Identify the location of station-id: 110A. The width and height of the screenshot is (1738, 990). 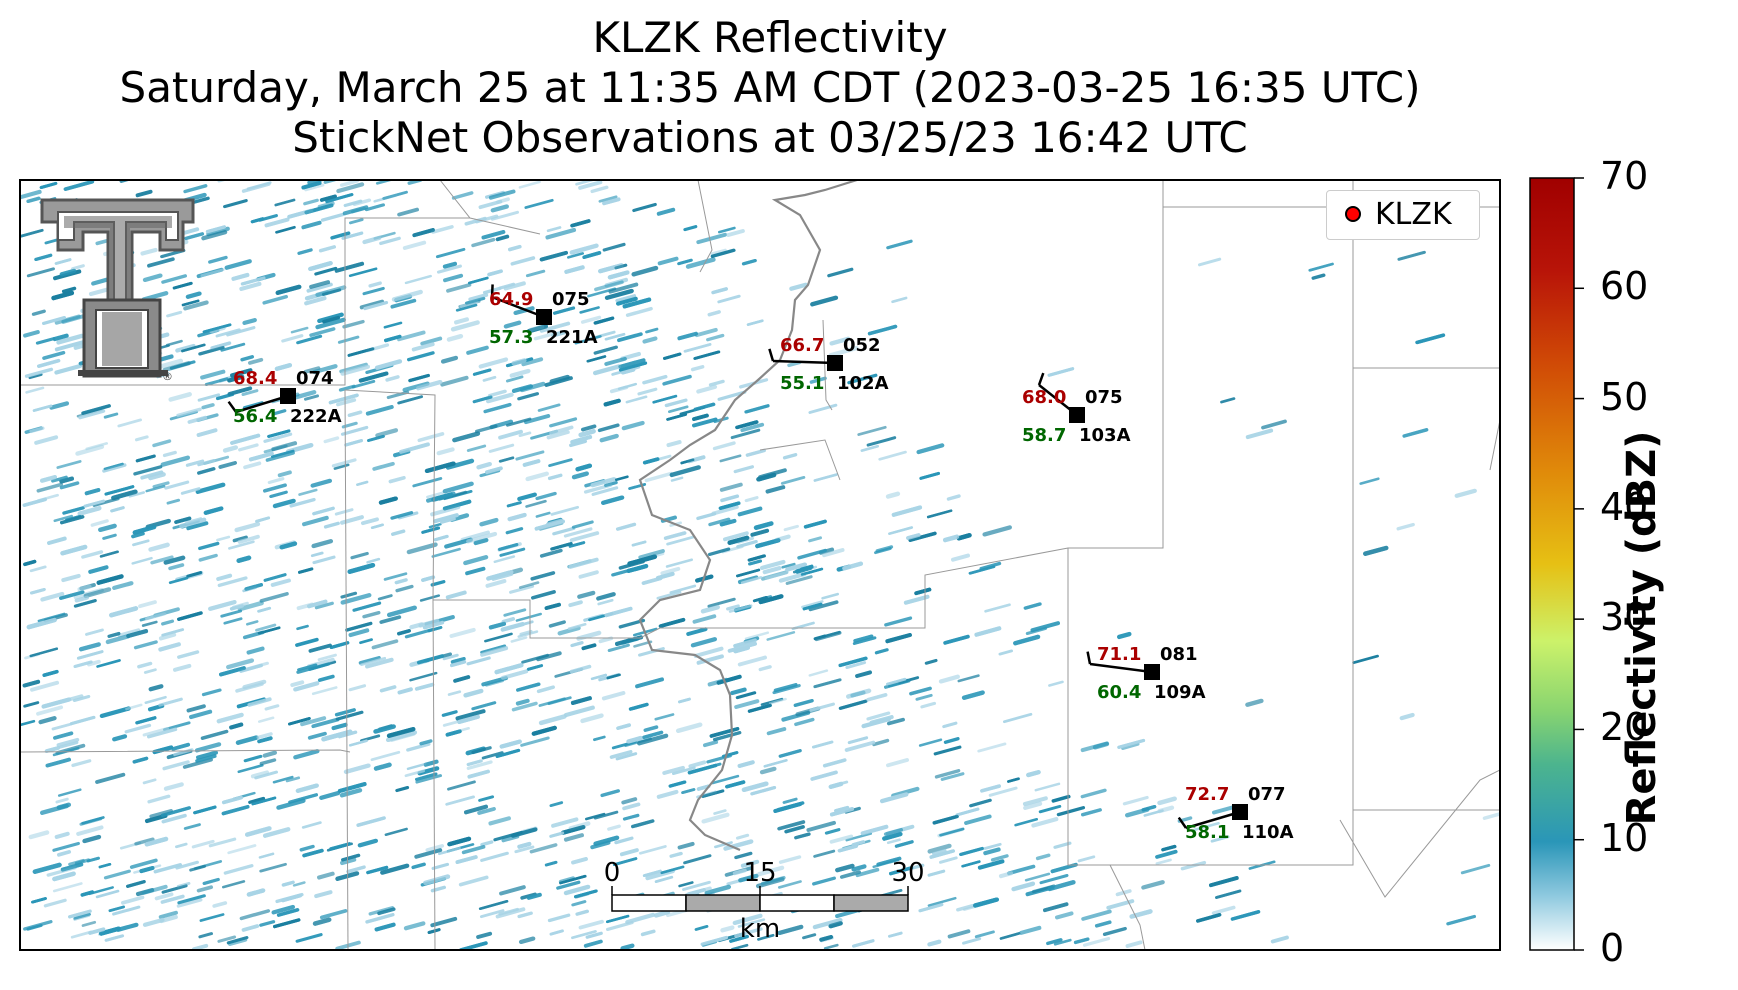
(1268, 832).